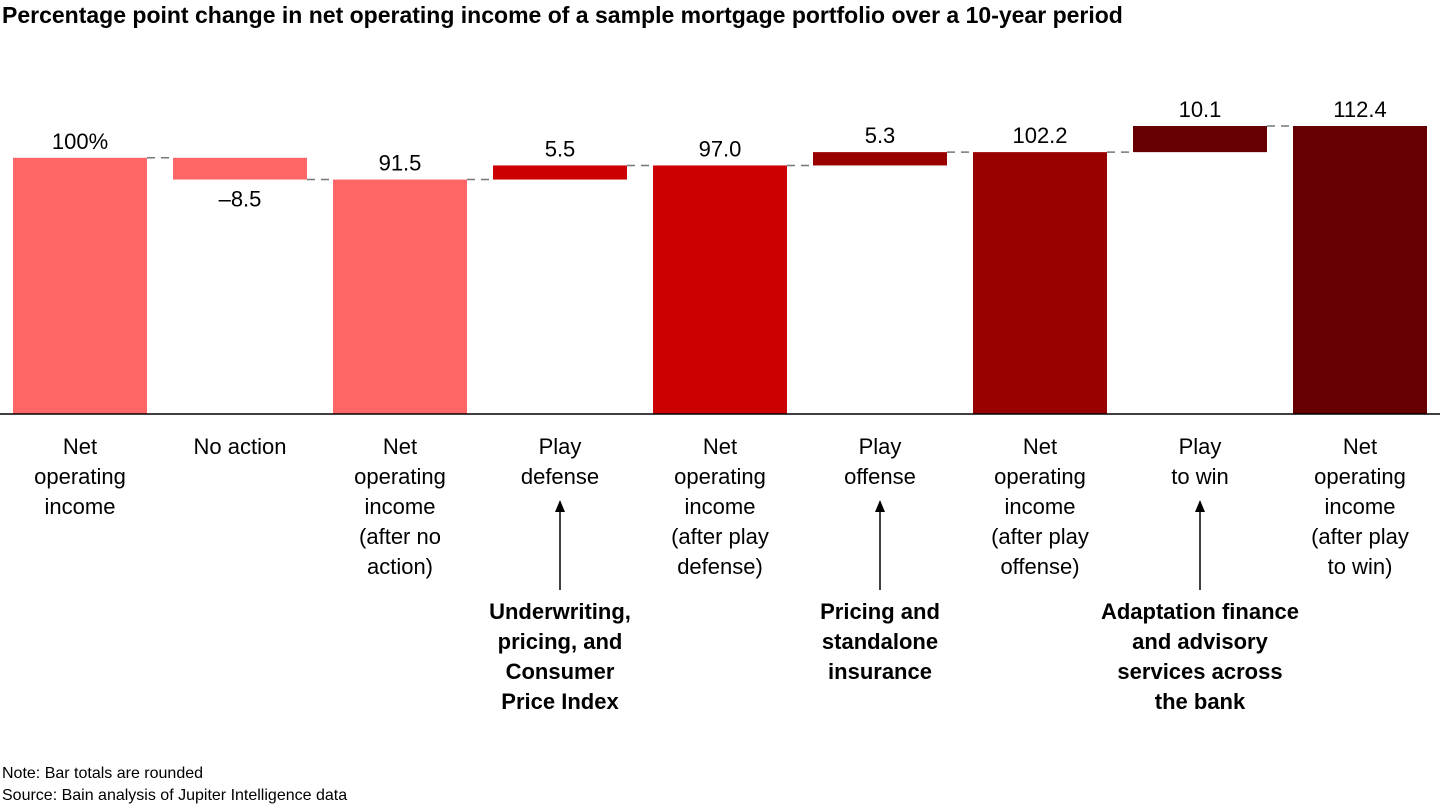 The width and height of the screenshot is (1440, 810). What do you see at coordinates (880, 671) in the screenshot?
I see `lever-label-line: insurance` at bounding box center [880, 671].